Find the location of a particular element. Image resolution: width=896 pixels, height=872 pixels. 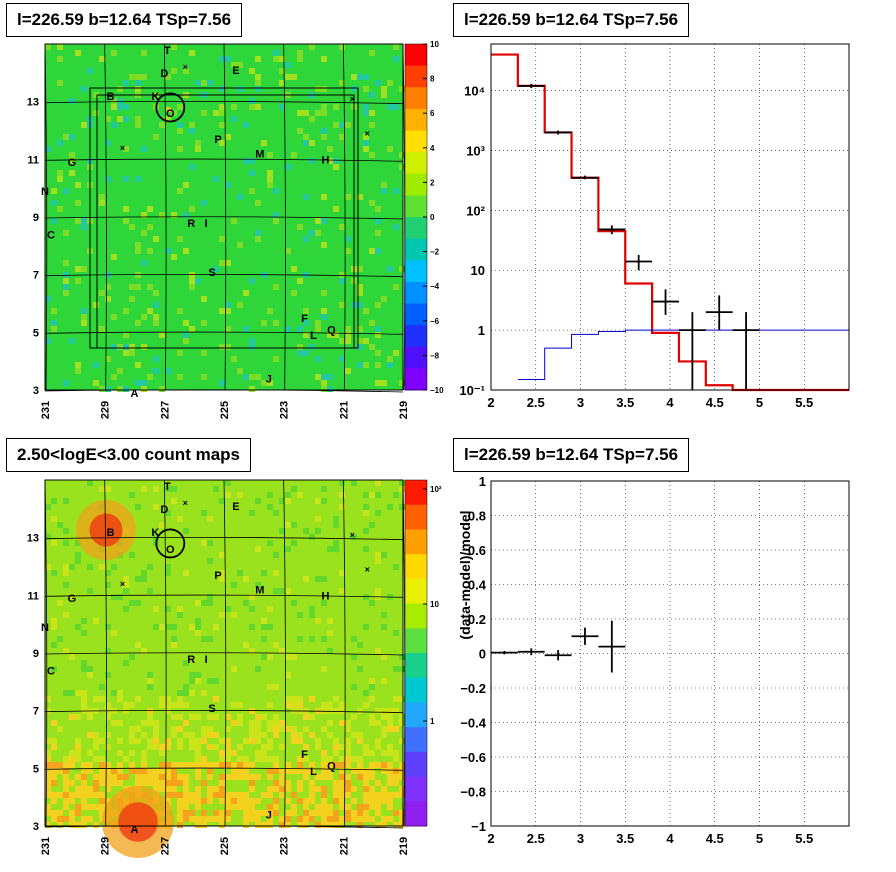

source-label-G: G is located at coordinates (72, 163).